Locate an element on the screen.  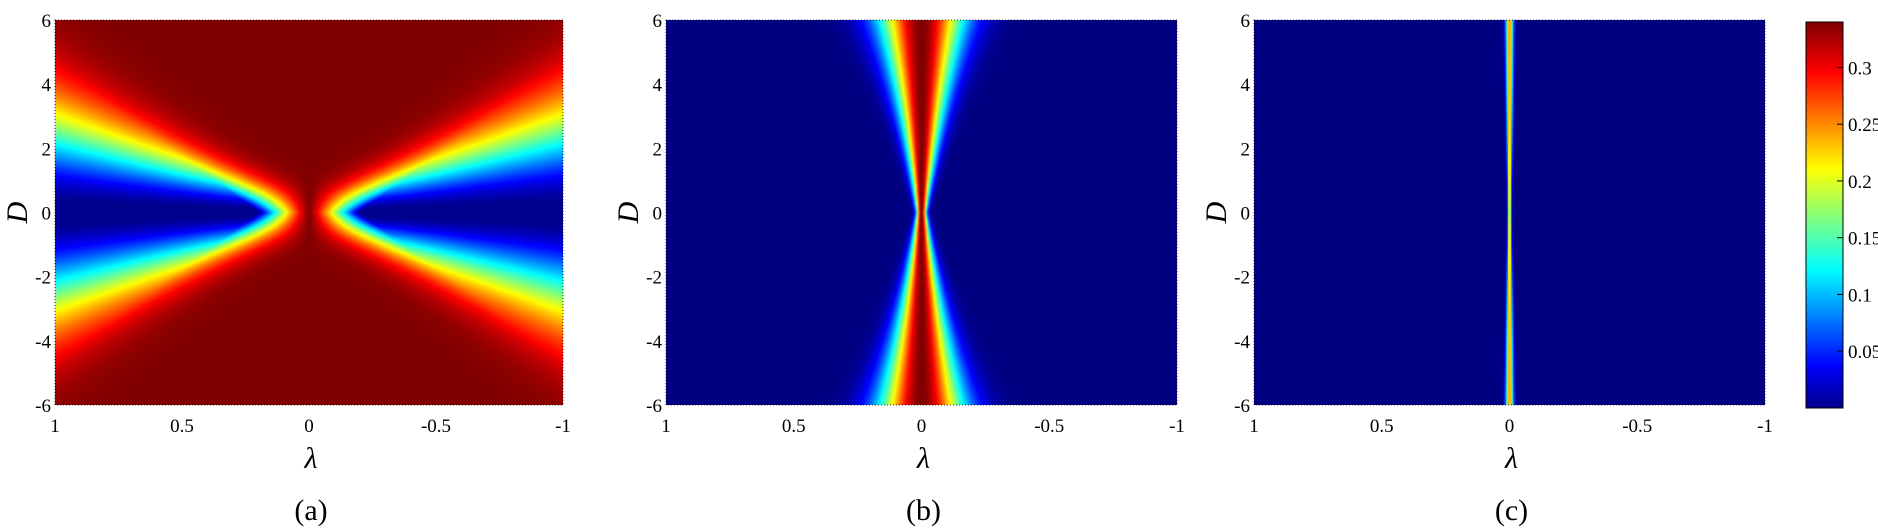
colorbar-tick-label: 0.2 is located at coordinates (1860, 182).